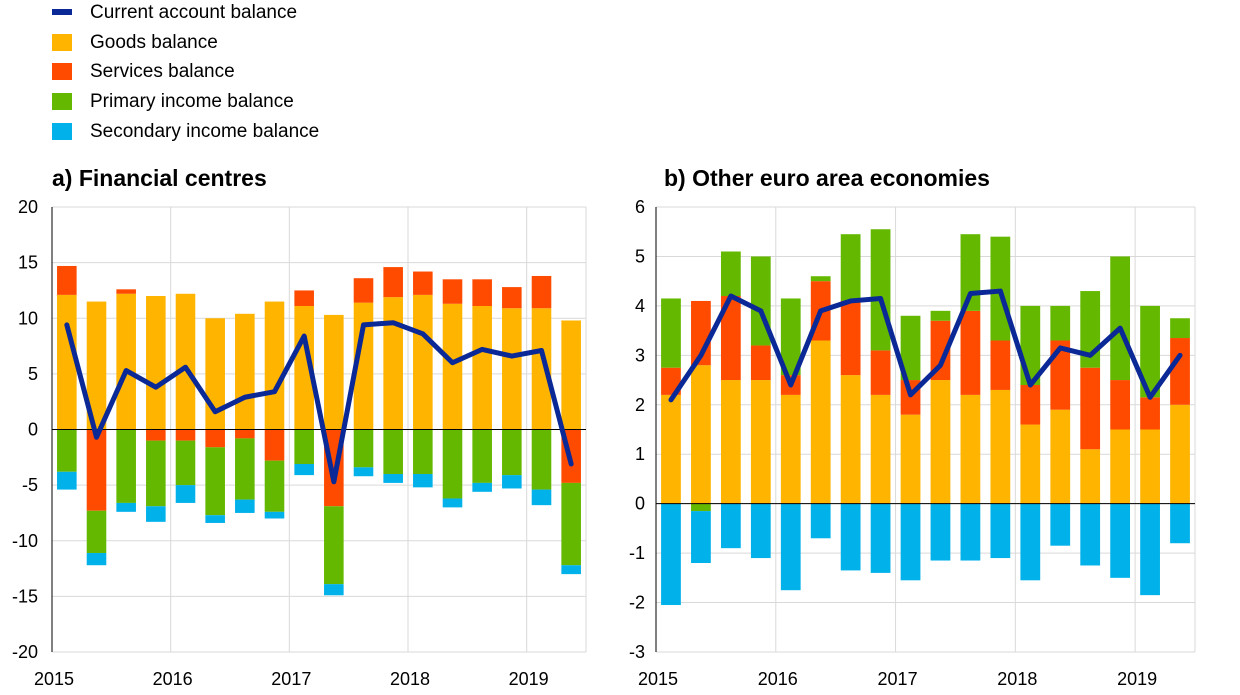 Image resolution: width=1240 pixels, height=695 pixels. What do you see at coordinates (25, 596) in the screenshot?
I see `y-tick-label: -15` at bounding box center [25, 596].